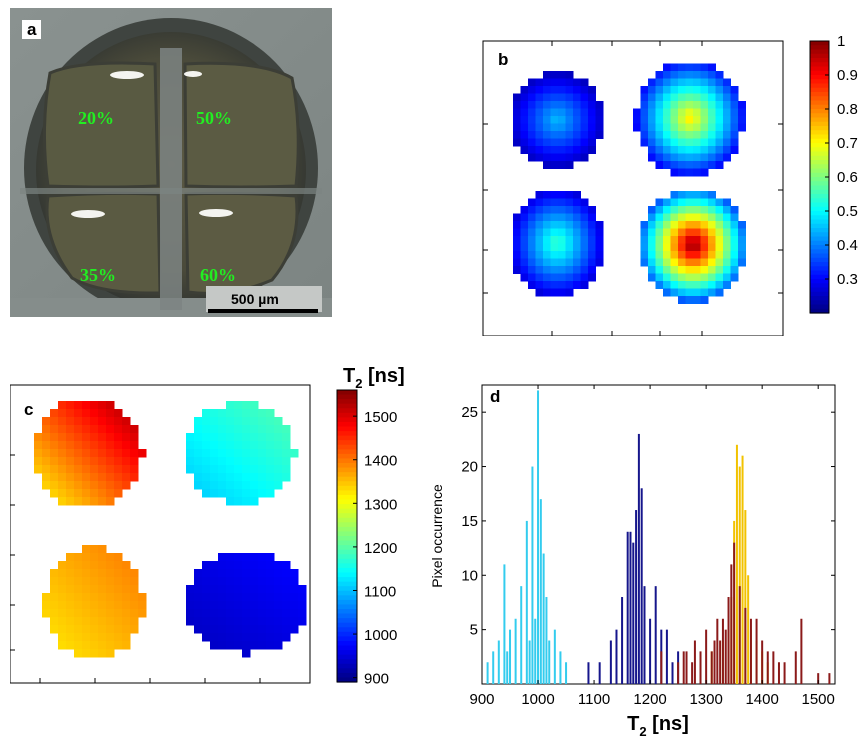  What do you see at coordinates (366, 538) in the screenshot?
I see `panel-c-colorbar: 1500 1400 1300 1200 1100 1000 900` at bounding box center [366, 538].